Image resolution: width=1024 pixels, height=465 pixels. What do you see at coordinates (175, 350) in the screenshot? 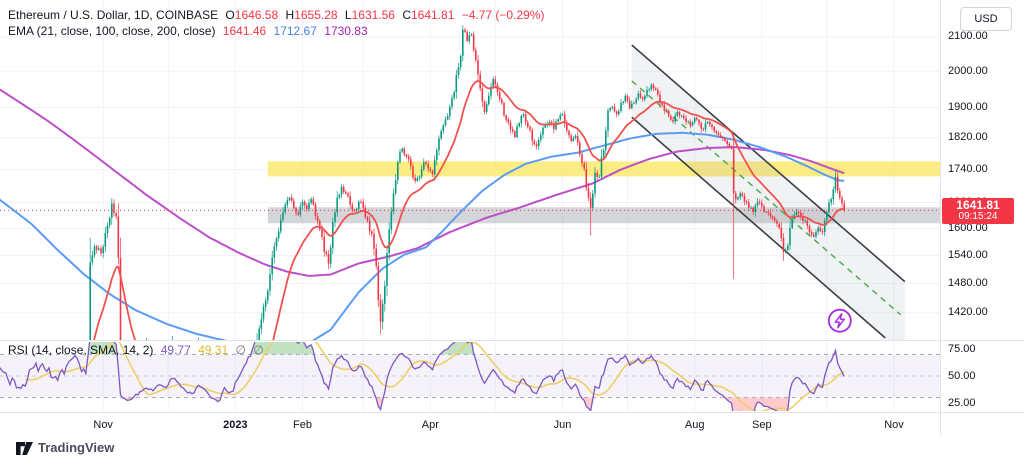
I see `rsi-value: 49.77` at bounding box center [175, 350].